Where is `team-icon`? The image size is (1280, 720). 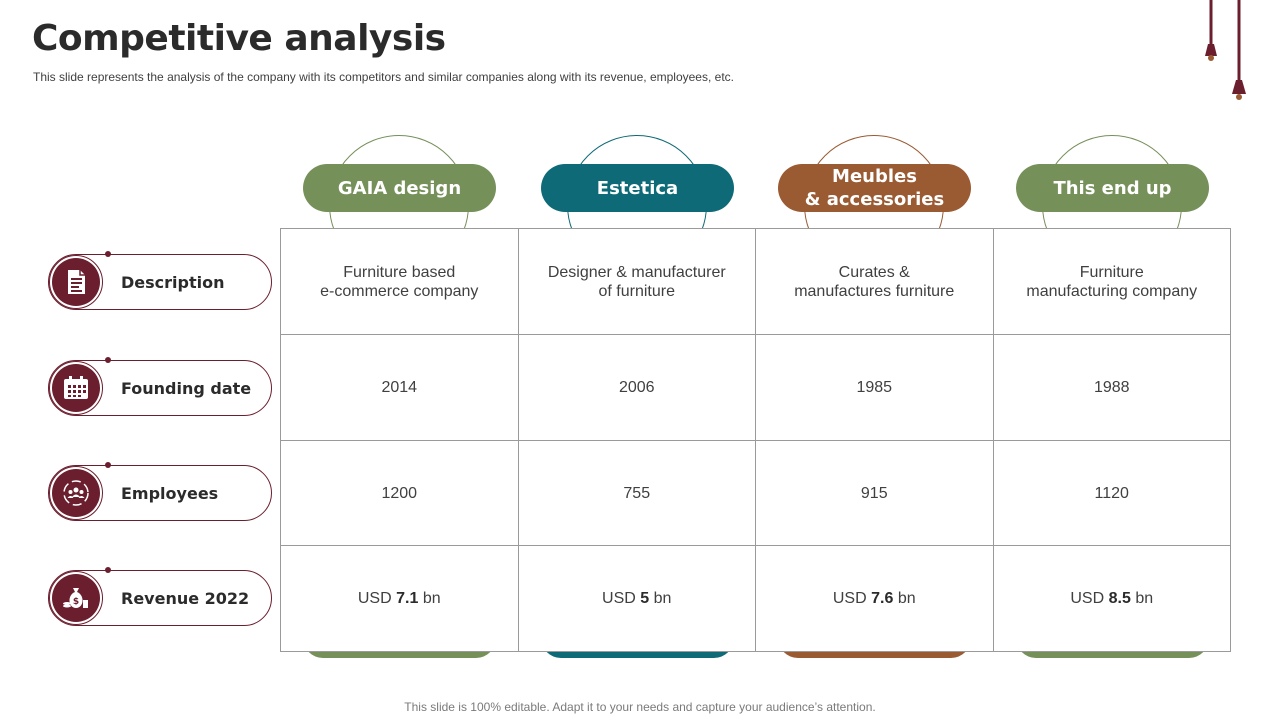 team-icon is located at coordinates (76, 493).